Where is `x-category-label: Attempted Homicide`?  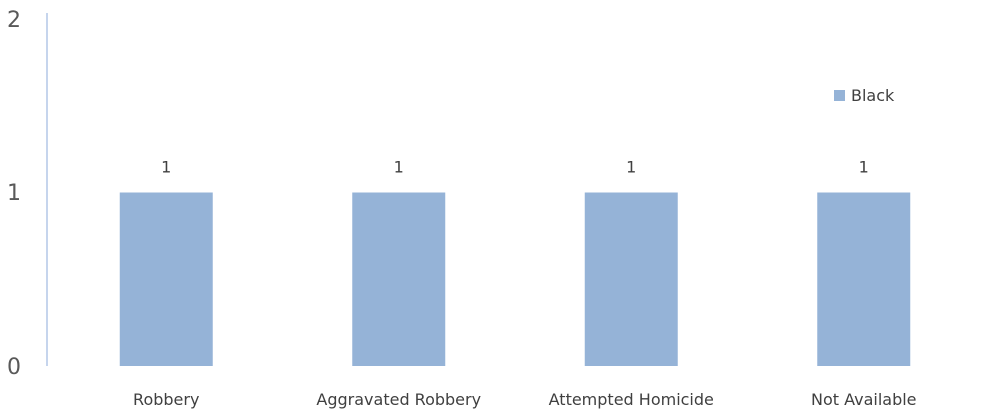 x-category-label: Attempted Homicide is located at coordinates (631, 399).